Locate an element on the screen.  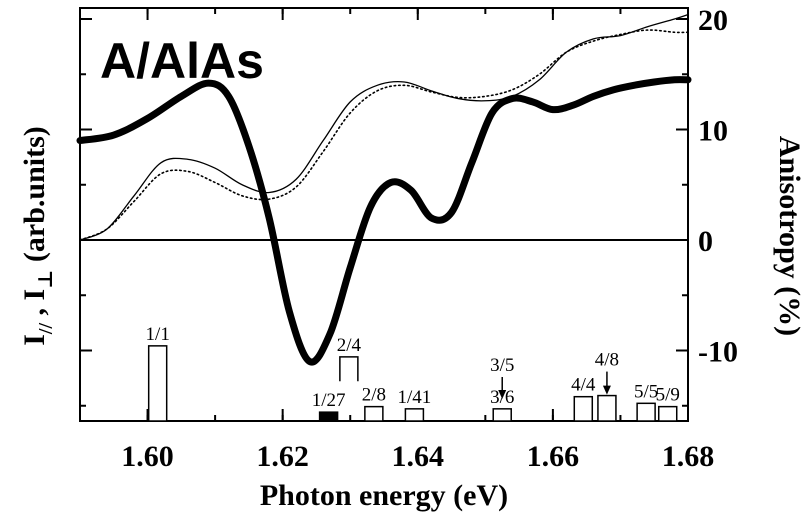
right-axis-label: Anisotropy (%) is located at coordinates (789, 236).